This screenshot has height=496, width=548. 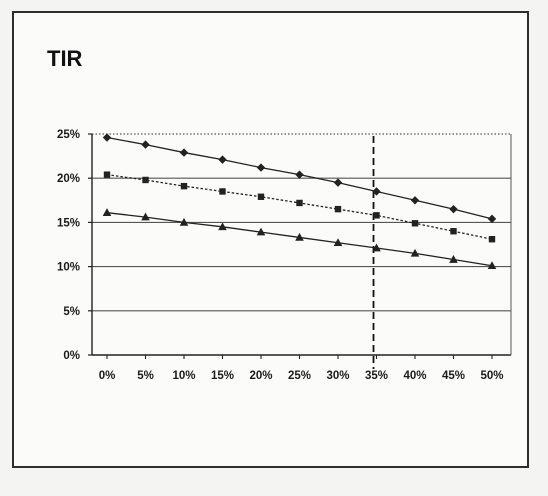 I want to click on x-tick-label: 10%, so click(x=183, y=376).